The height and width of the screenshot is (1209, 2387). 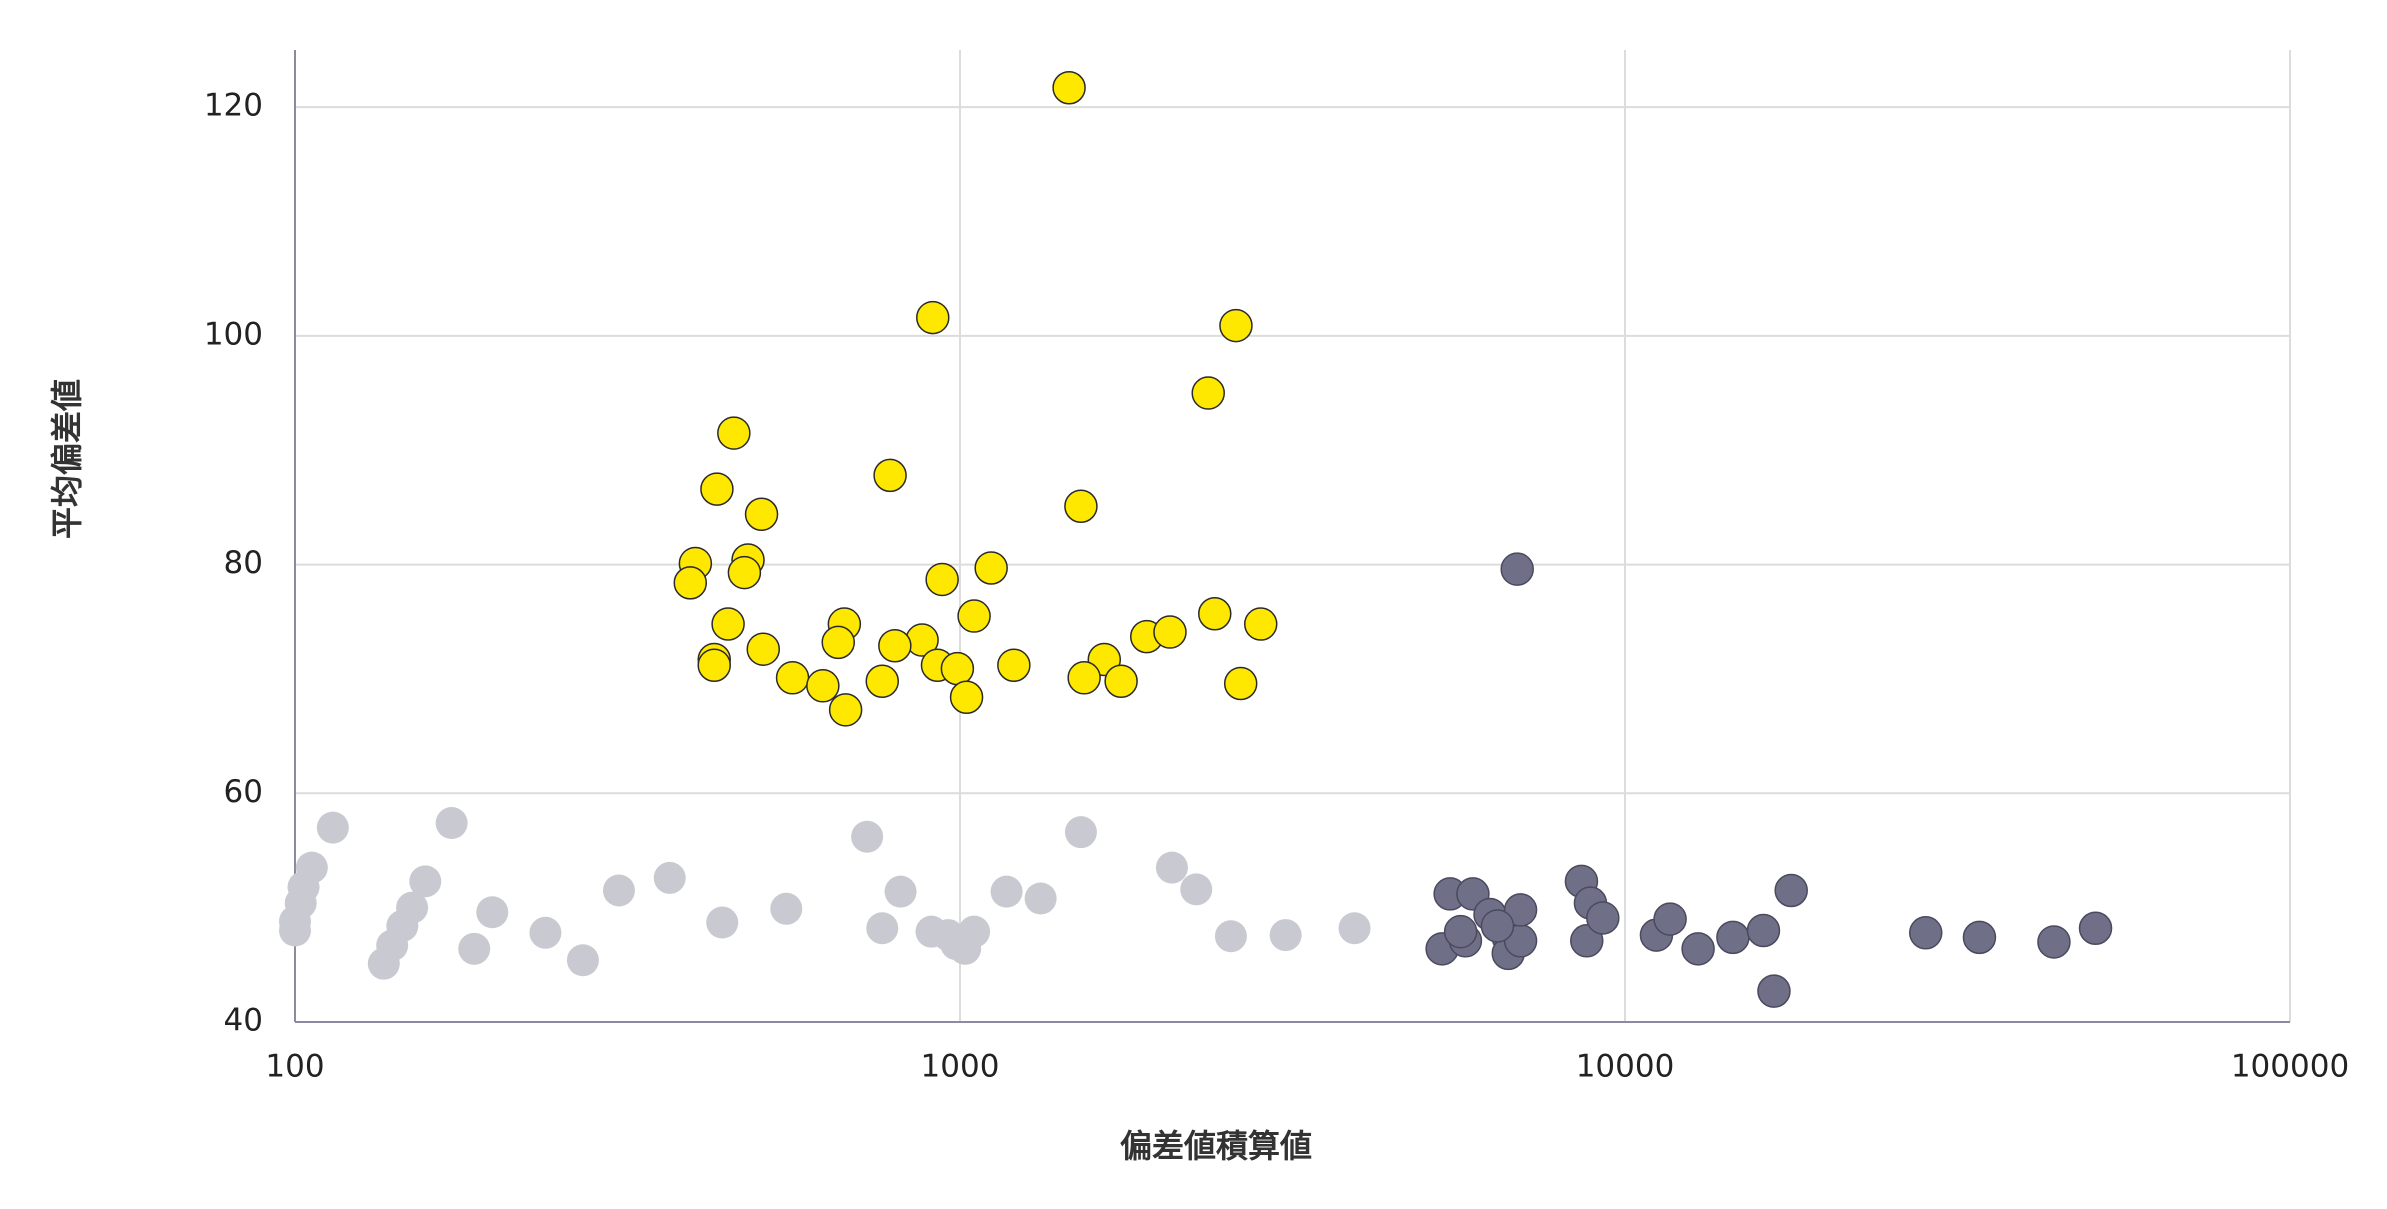 What do you see at coordinates (233, 334) in the screenshot?
I see `y-tick-label: 100` at bounding box center [233, 334].